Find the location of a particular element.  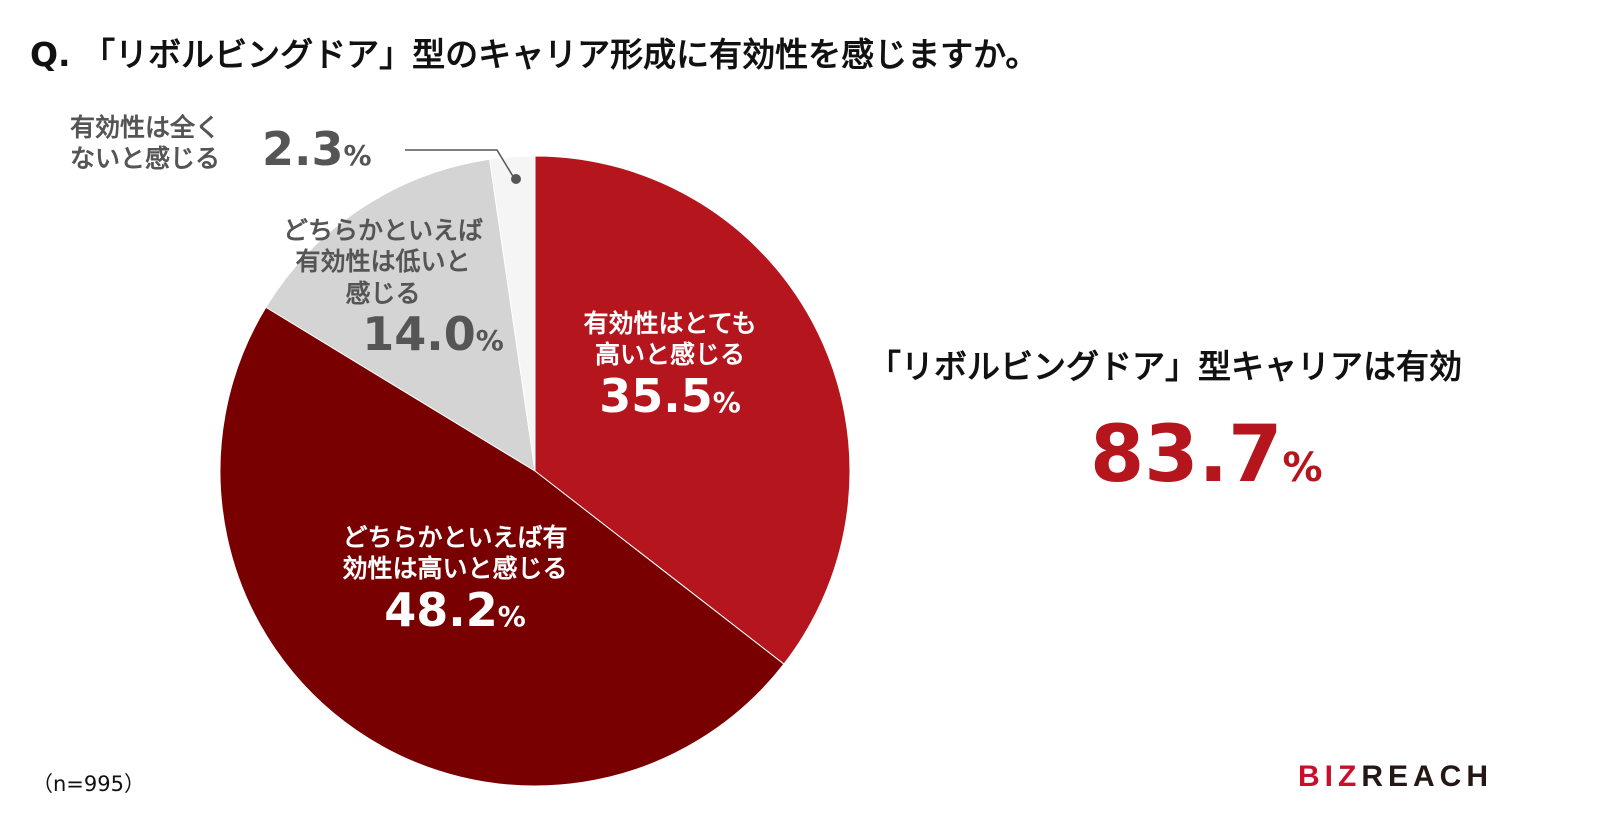

label-line: どちらかといえば有 is located at coordinates (455, 537).